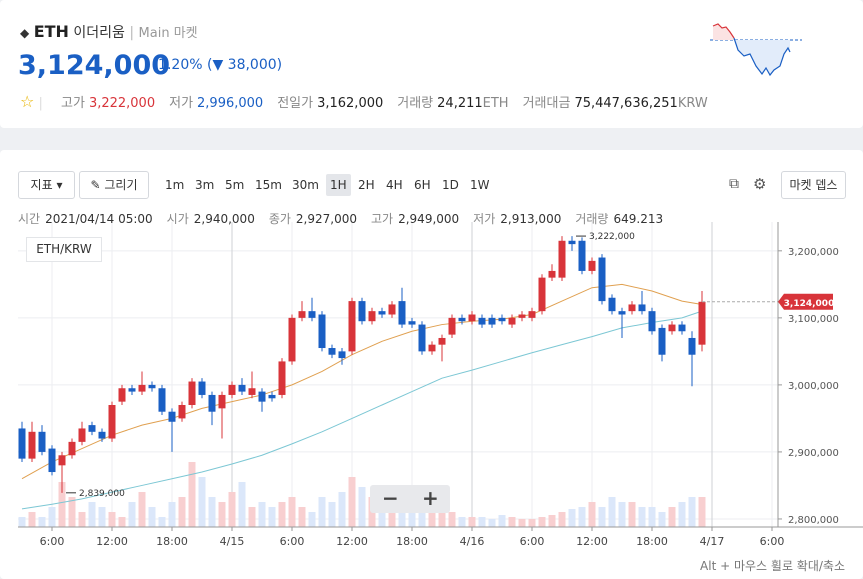 This screenshot has width=863, height=579. Describe the element at coordinates (305, 185) in the screenshot. I see `interval-button: 30m` at that location.